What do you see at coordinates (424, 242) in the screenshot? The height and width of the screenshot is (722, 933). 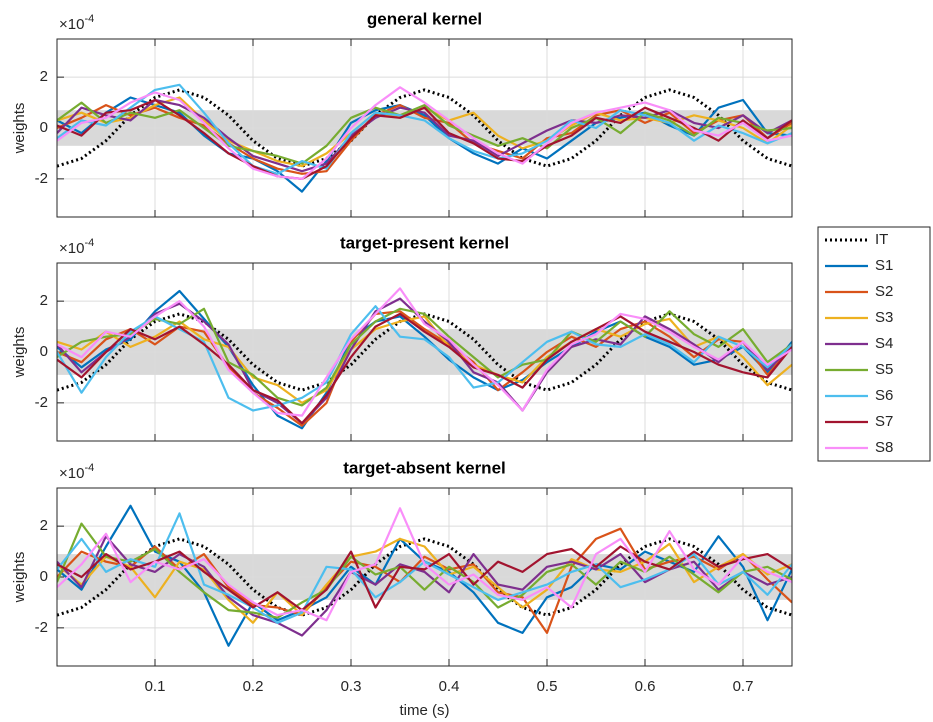 I see `chart-title: target-present kernel` at bounding box center [424, 242].